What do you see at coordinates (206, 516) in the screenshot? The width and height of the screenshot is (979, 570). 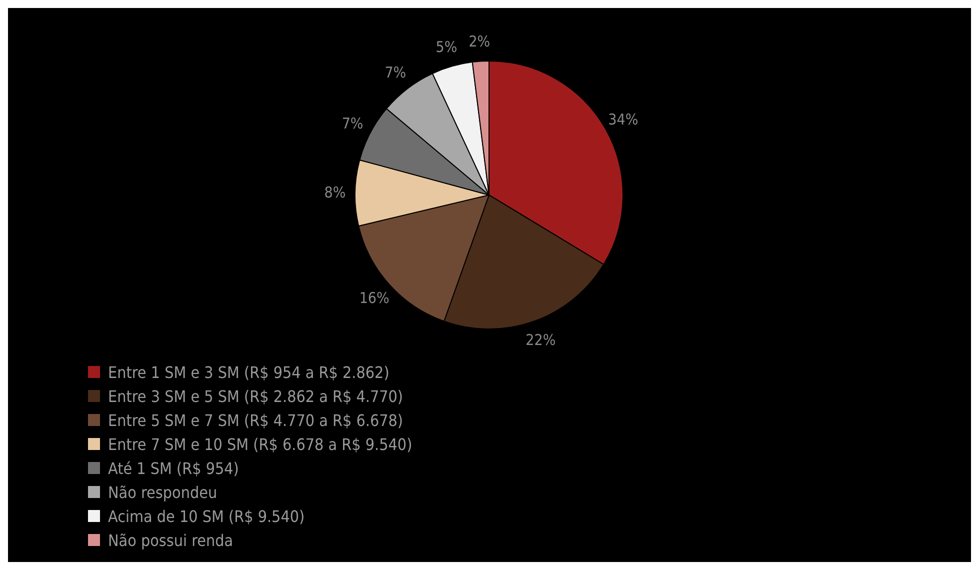 I see `legend-label: Acima de 10 SM (R$ 9.540)` at bounding box center [206, 516].